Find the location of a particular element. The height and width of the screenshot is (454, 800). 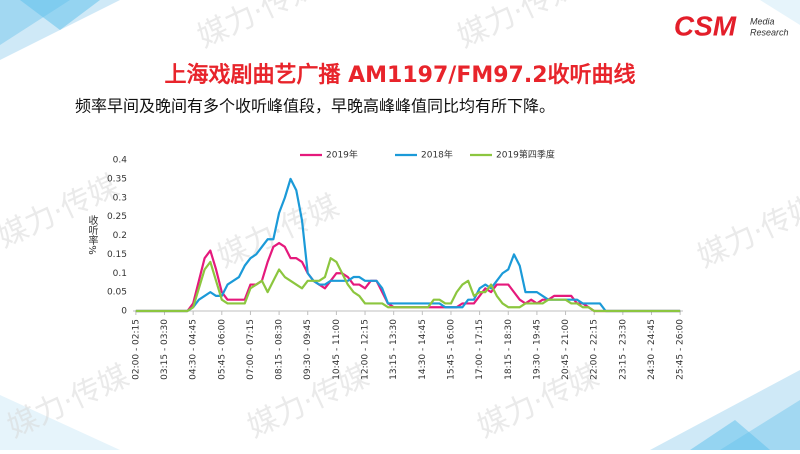

x-tick-label: 17:00 - 17:15 is located at coordinates (480, 349).